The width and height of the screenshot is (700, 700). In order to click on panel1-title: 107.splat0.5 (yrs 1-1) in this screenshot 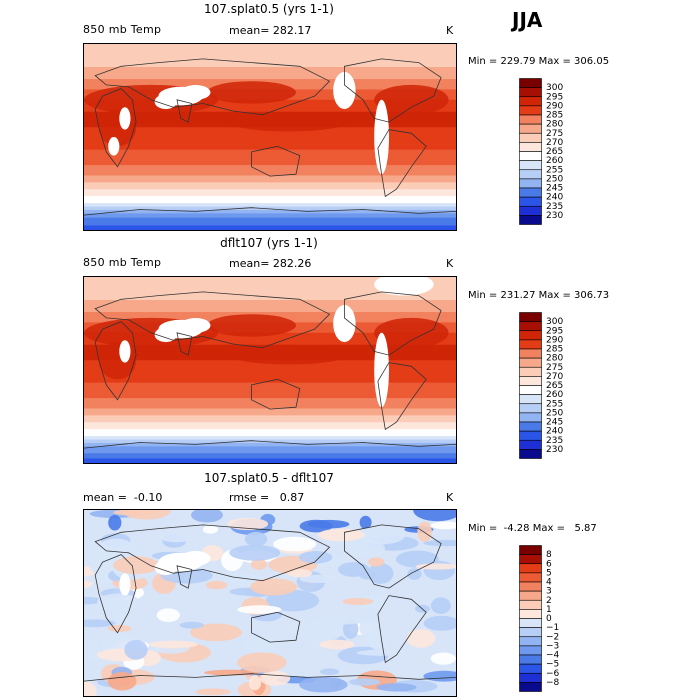, I will do `click(269, 9)`.